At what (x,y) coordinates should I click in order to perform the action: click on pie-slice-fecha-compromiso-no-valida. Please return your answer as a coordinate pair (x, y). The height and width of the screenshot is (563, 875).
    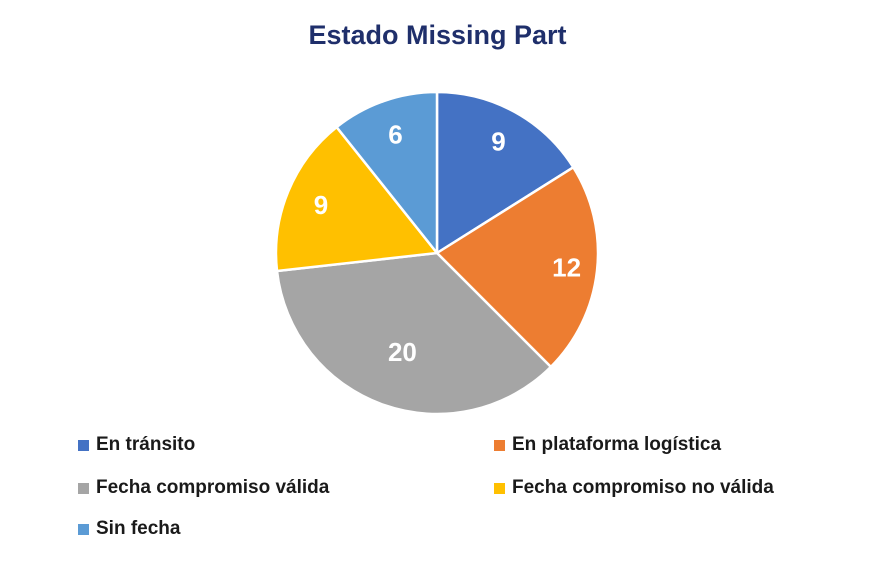
    Looking at the image, I should click on (356, 199).